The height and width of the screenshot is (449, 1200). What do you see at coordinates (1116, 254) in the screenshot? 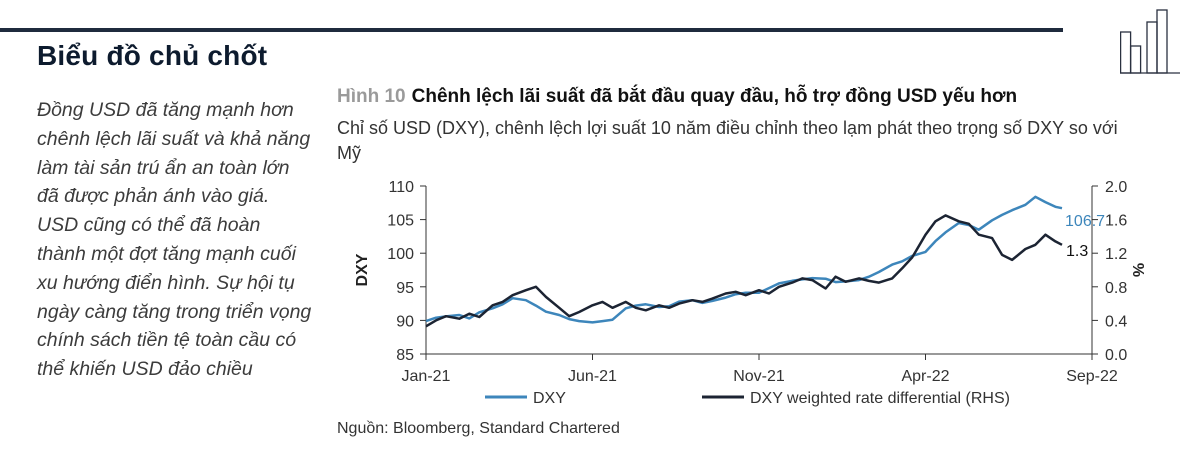
I see `y-right-tick-label: 1.2` at bounding box center [1116, 254].